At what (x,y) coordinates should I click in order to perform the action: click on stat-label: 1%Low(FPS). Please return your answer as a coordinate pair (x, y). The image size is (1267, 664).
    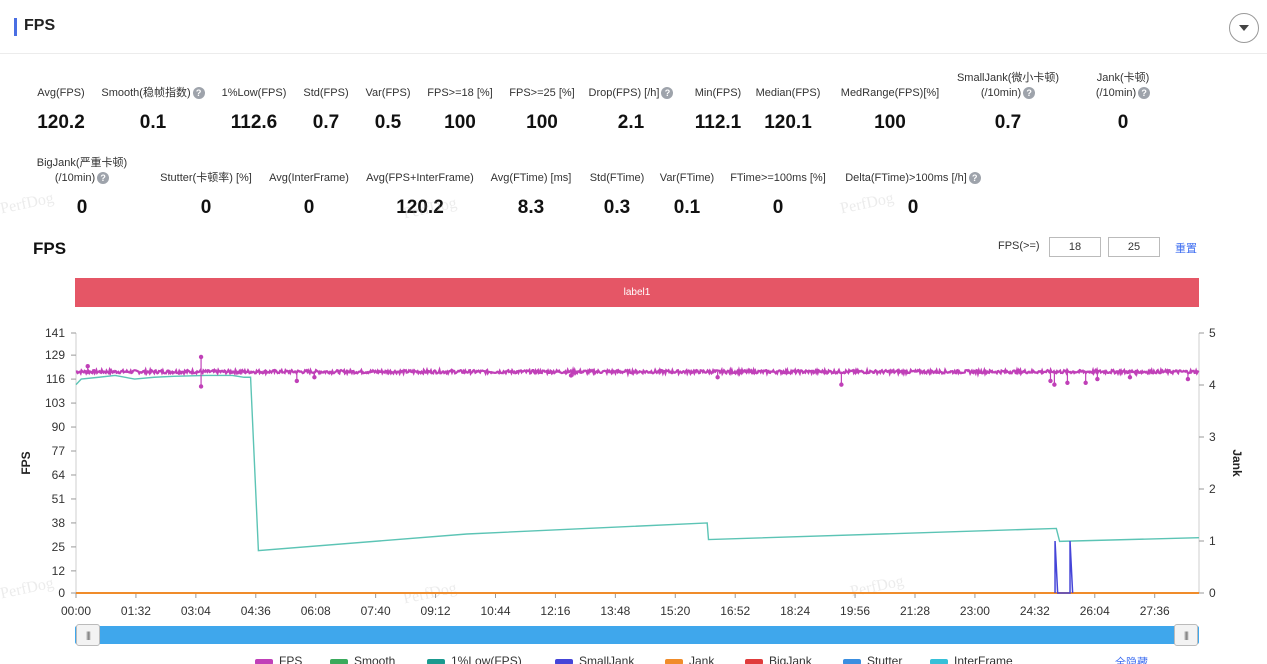
    Looking at the image, I should click on (254, 93).